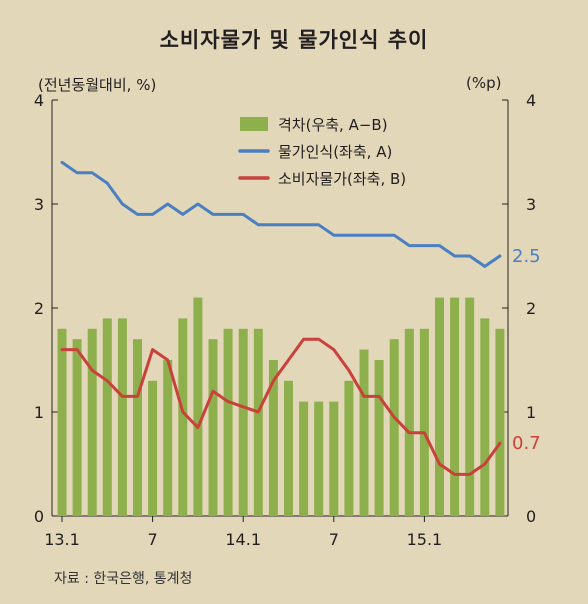  Describe the element at coordinates (425, 539) in the screenshot. I see `x-tick-label: 15.1` at that location.